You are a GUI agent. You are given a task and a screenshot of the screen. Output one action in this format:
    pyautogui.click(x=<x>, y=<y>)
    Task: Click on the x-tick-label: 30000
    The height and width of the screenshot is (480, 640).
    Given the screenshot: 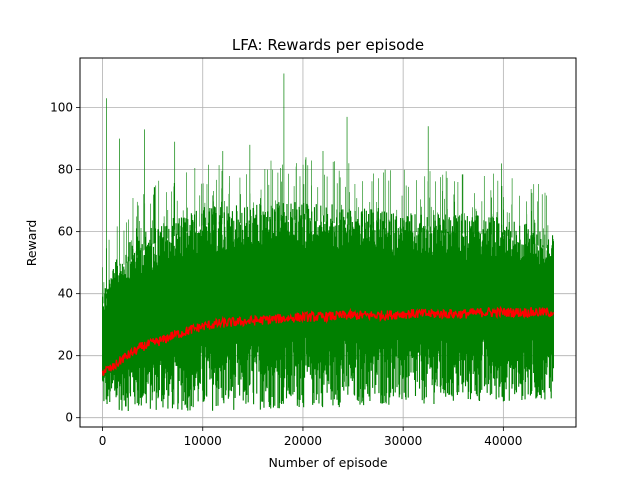 What is the action you would take?
    pyautogui.click(x=403, y=441)
    